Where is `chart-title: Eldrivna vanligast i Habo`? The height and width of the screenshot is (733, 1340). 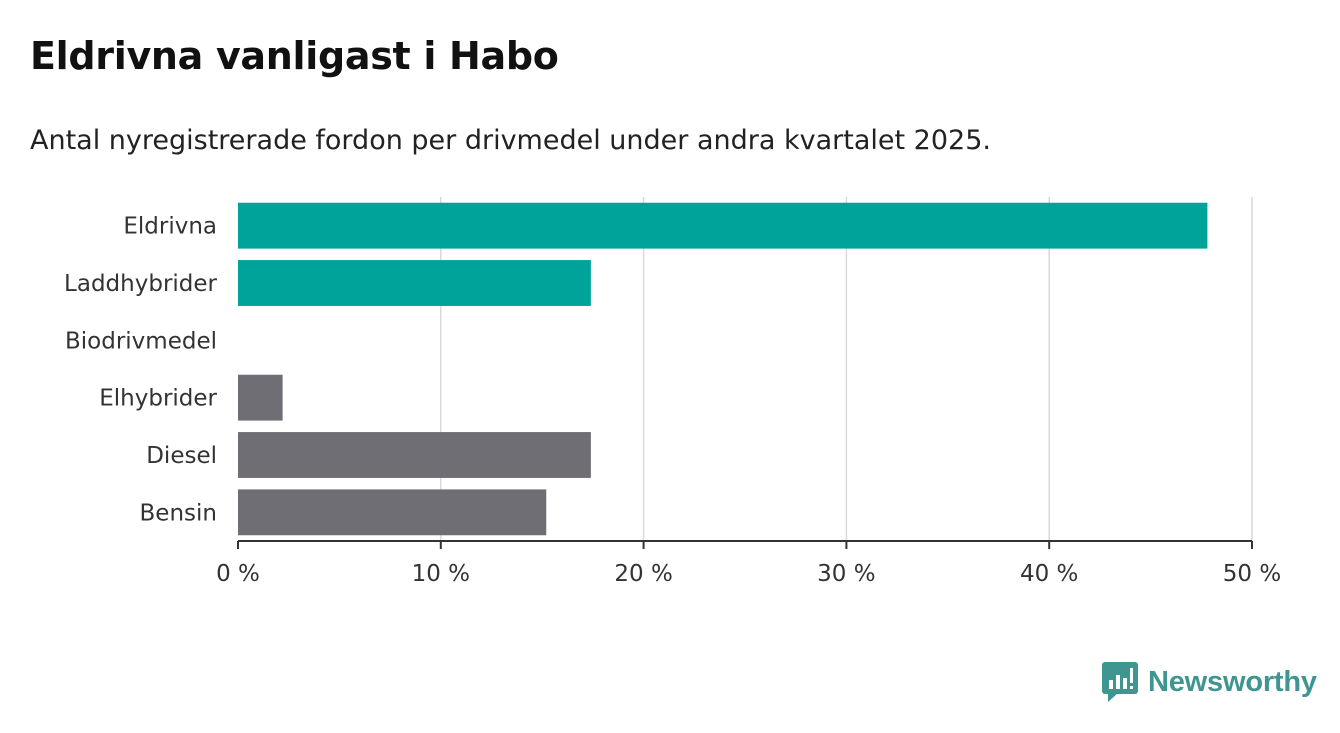
chart-title: Eldrivna vanligast i Habo is located at coordinates (294, 56).